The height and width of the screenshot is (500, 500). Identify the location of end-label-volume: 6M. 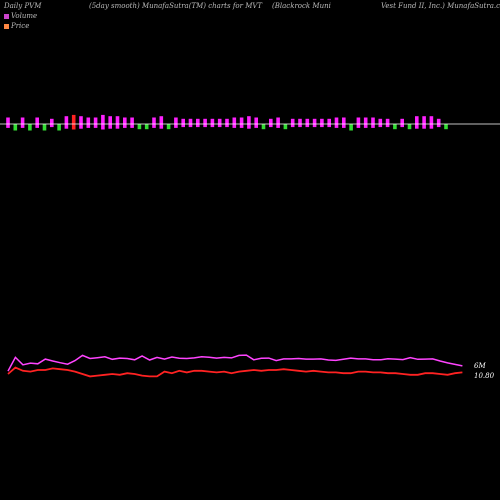
(480, 366).